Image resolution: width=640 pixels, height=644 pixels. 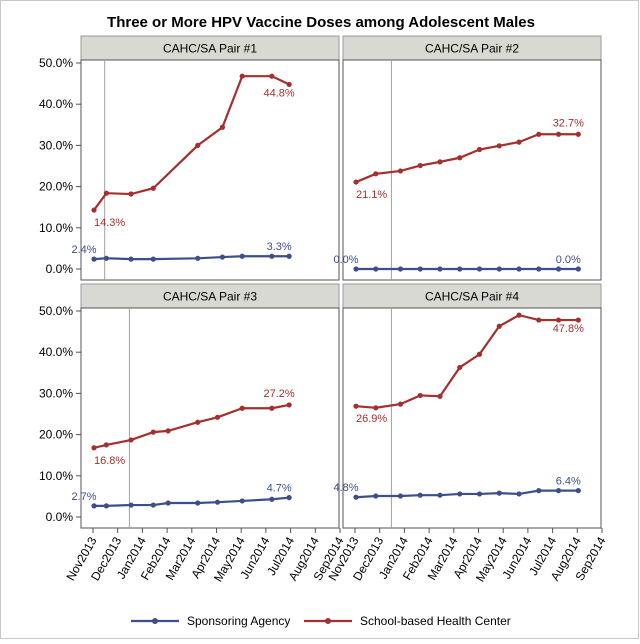 What do you see at coordinates (83, 250) in the screenshot?
I see `data-label: 2.4%` at bounding box center [83, 250].